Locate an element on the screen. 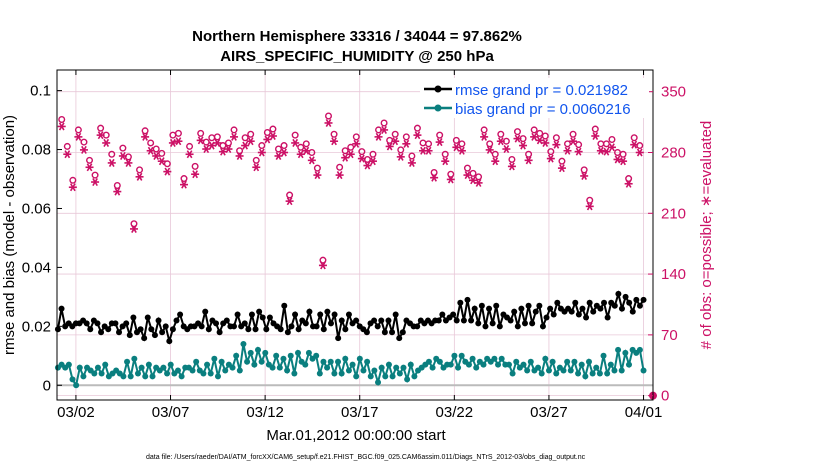  legend-rmse-label: rmse grand pr = 0.021982 is located at coordinates (541, 90).